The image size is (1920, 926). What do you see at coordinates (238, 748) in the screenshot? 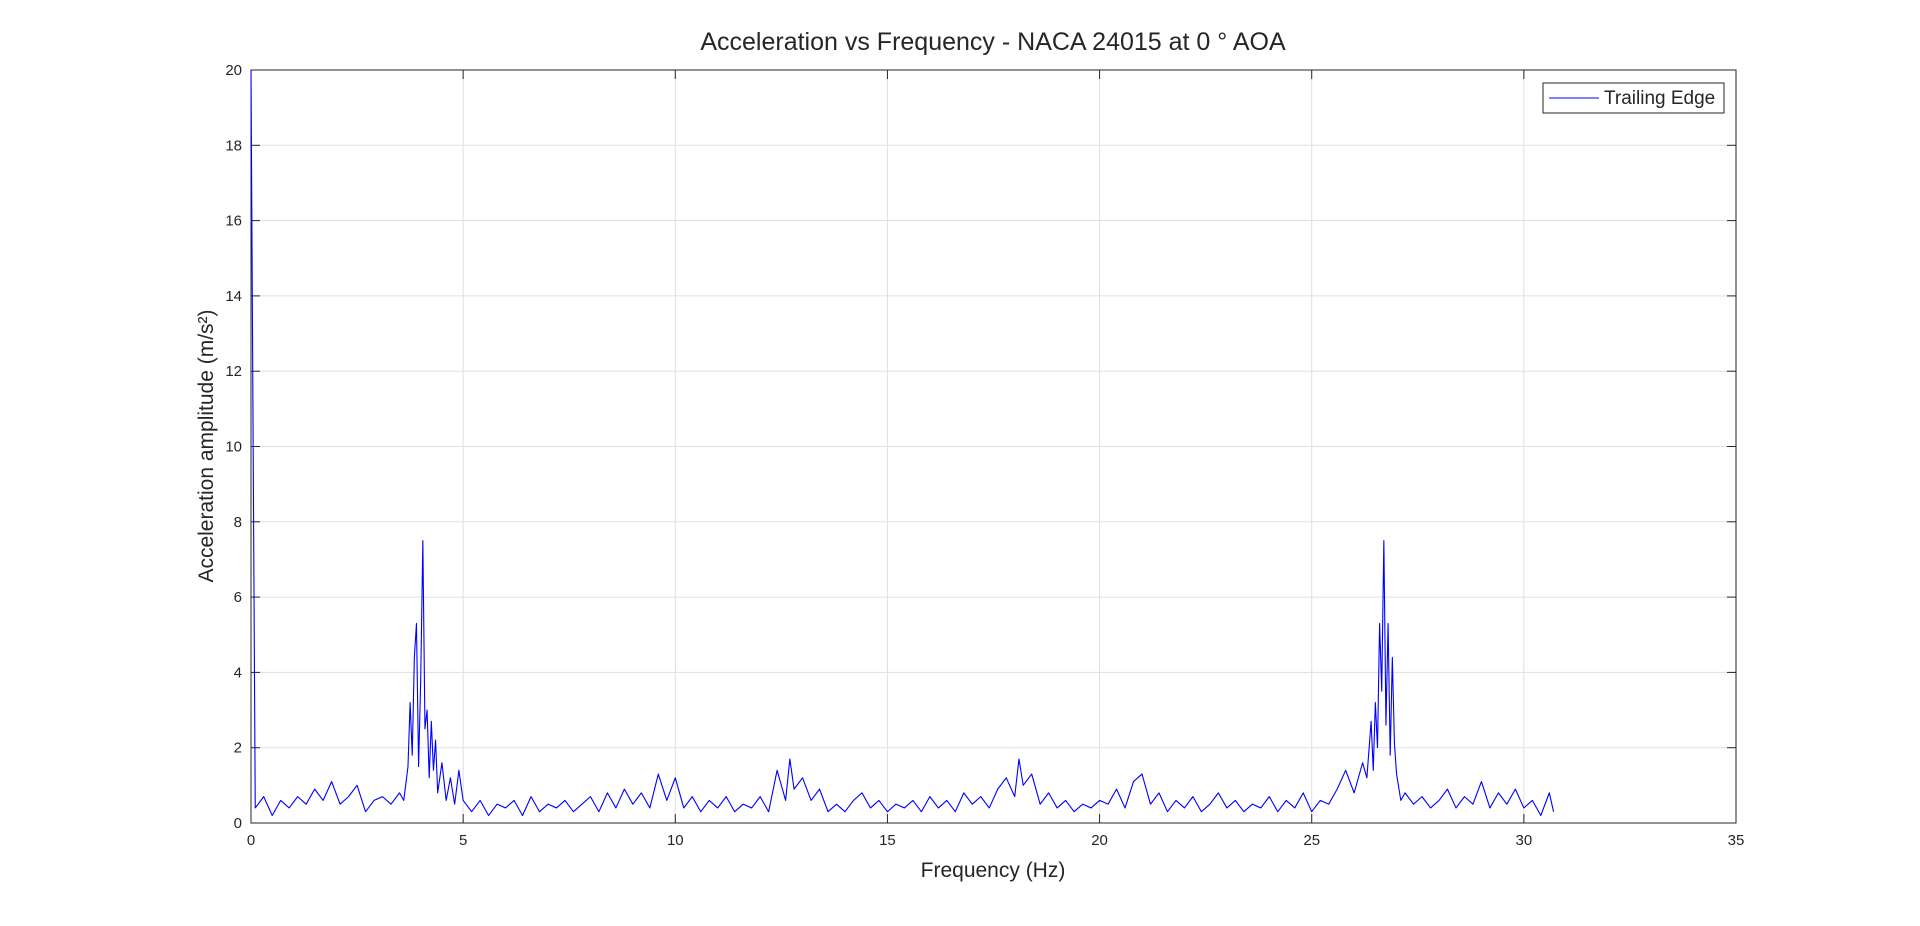
I see `y-tick-label: 2` at bounding box center [238, 748].